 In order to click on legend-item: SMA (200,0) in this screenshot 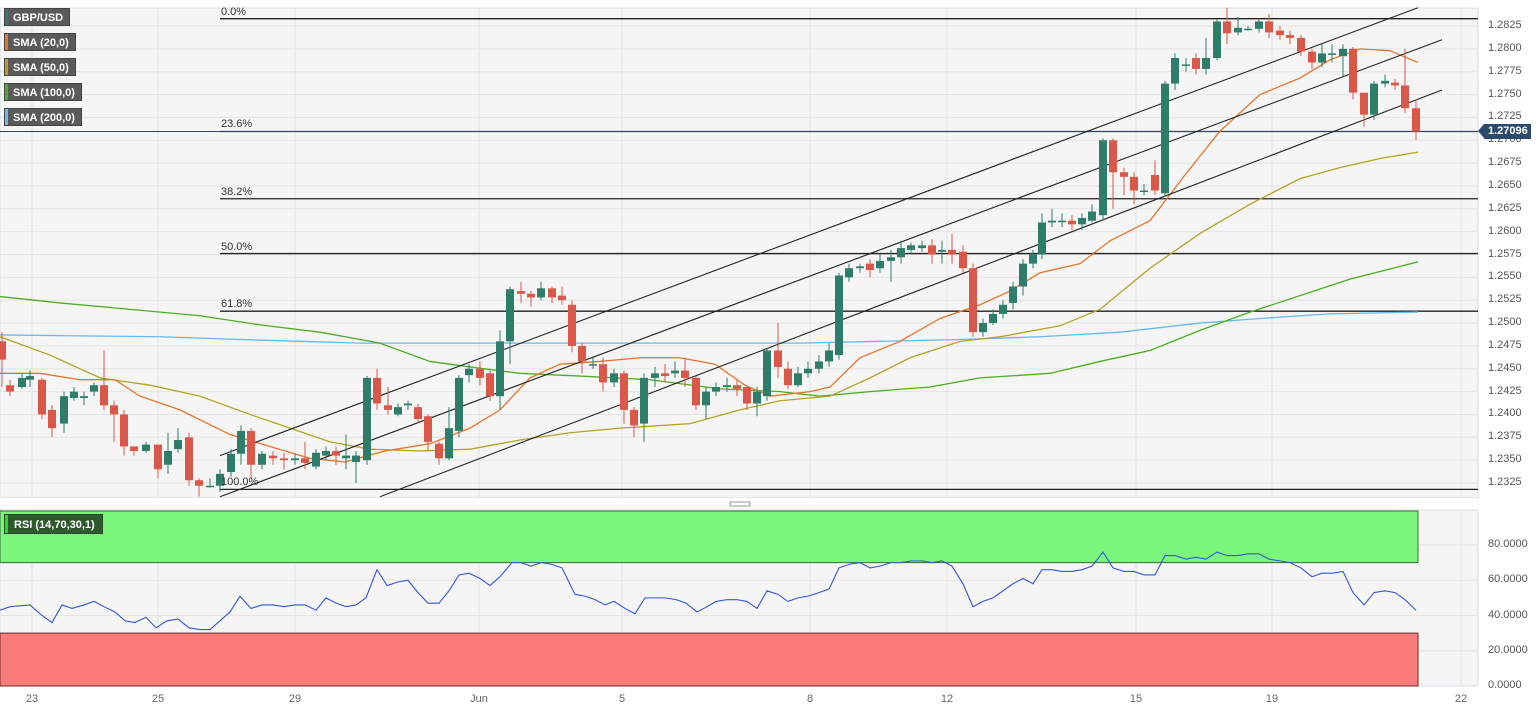, I will do `click(43, 117)`.